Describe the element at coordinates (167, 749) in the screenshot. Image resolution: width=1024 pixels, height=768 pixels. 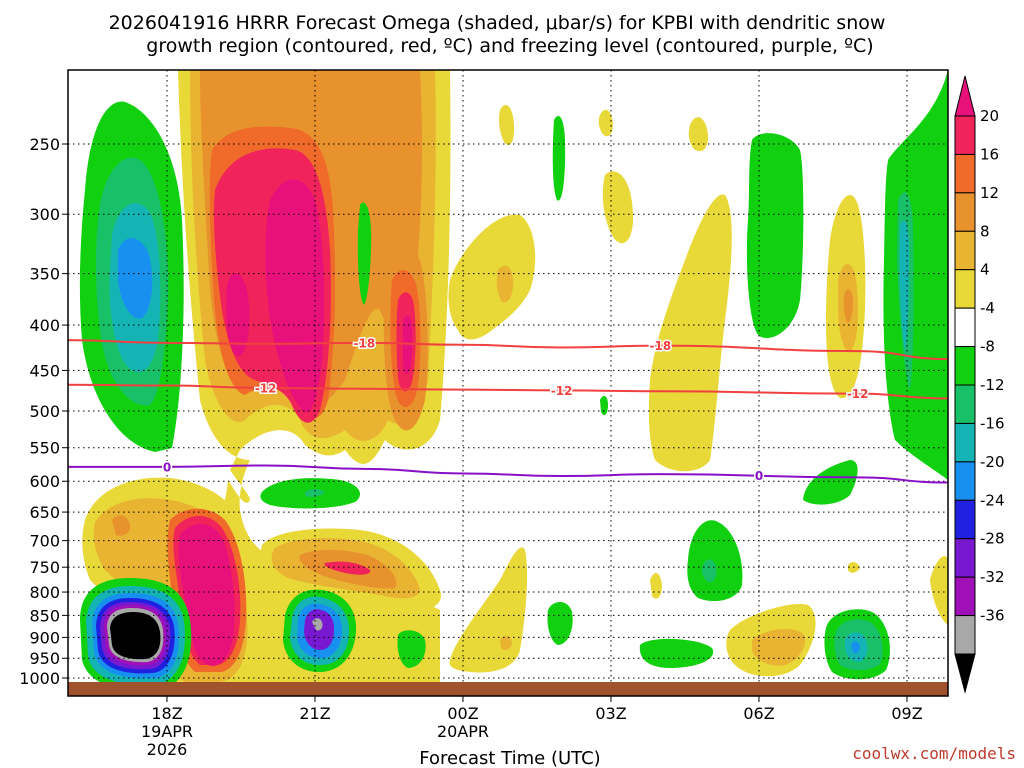
I see `x-tick-sublabel: 2026` at that location.